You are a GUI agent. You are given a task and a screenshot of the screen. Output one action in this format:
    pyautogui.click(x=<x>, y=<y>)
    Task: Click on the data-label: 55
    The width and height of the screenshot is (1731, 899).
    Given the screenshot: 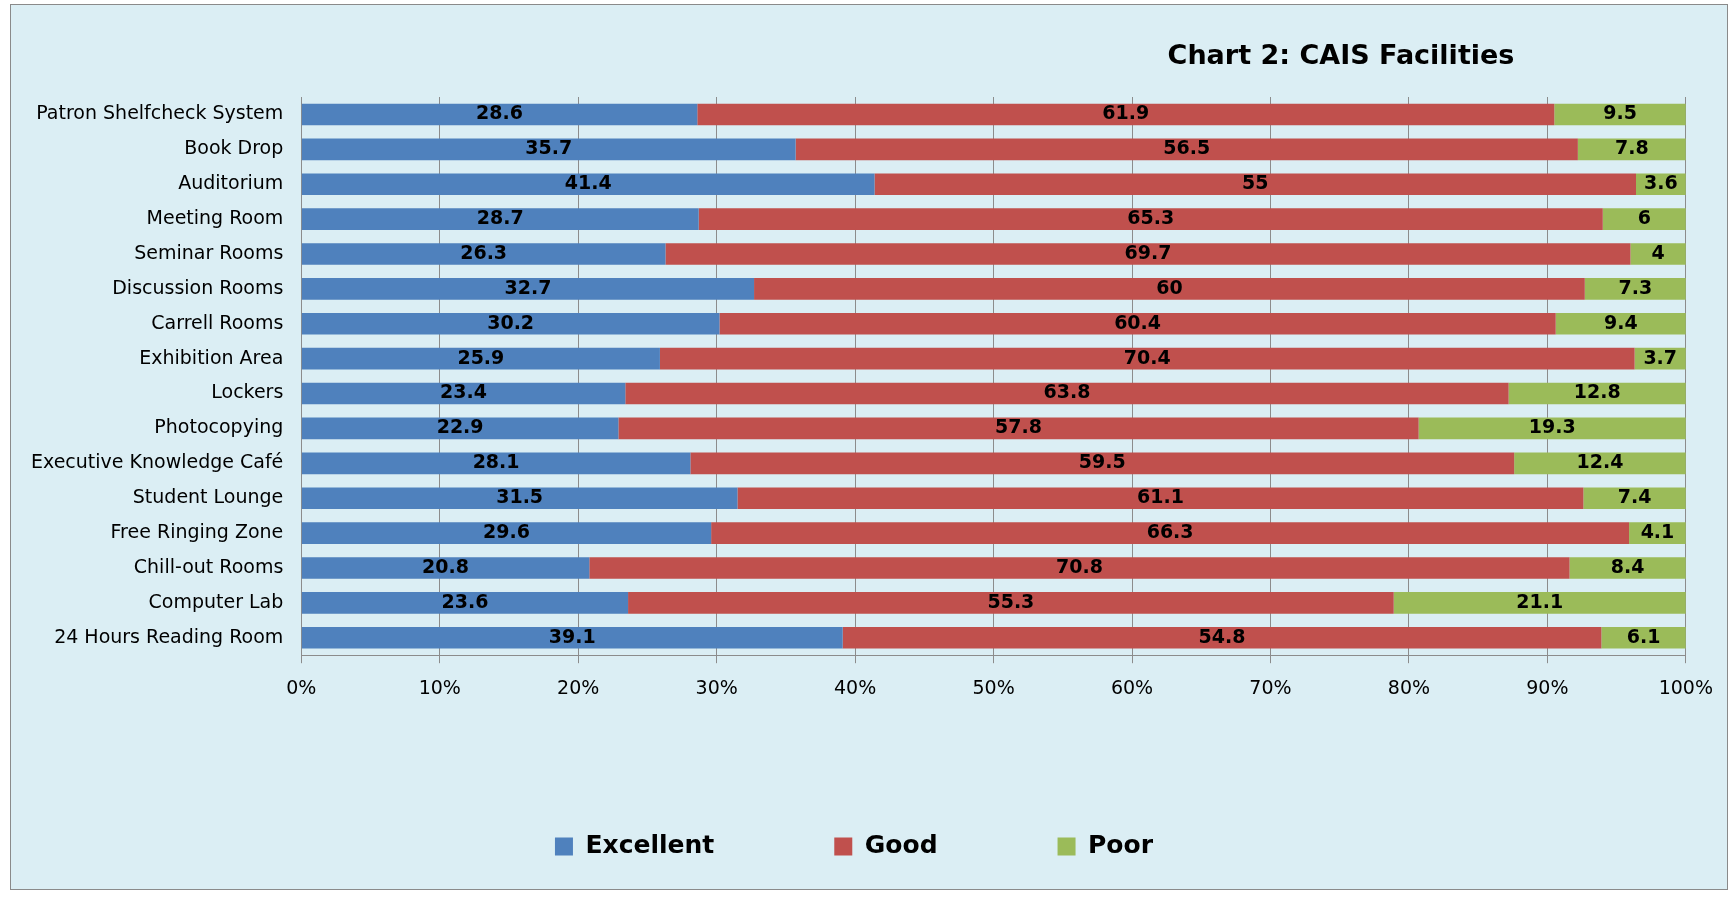 What is the action you would take?
    pyautogui.click(x=1255, y=182)
    